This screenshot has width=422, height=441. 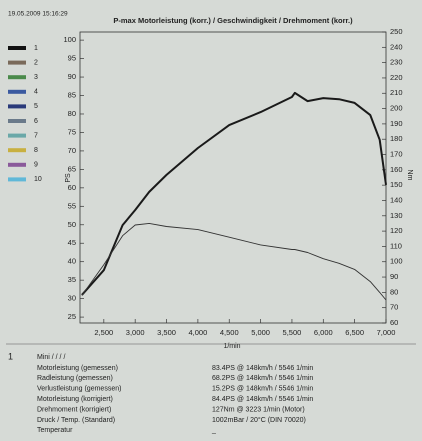 What do you see at coordinates (259, 420) in the screenshot?
I see `result-value: 1002mBar / 20°C (DIN 70020)` at bounding box center [259, 420].